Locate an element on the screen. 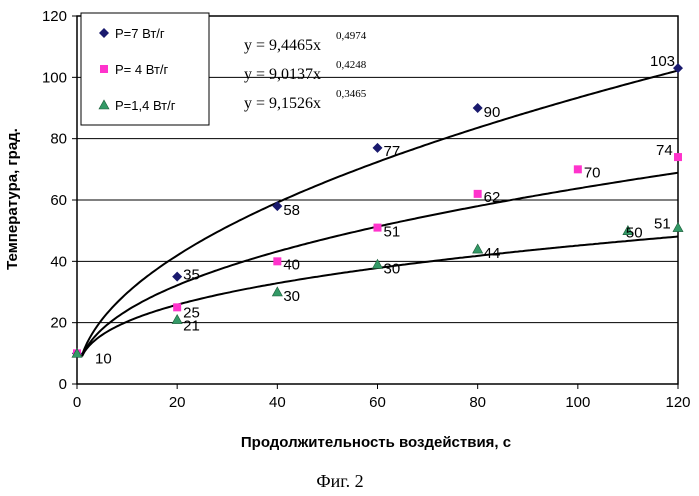 This screenshot has width=699, height=496. legend-label-2: P= 4 Вт/г is located at coordinates (142, 69).